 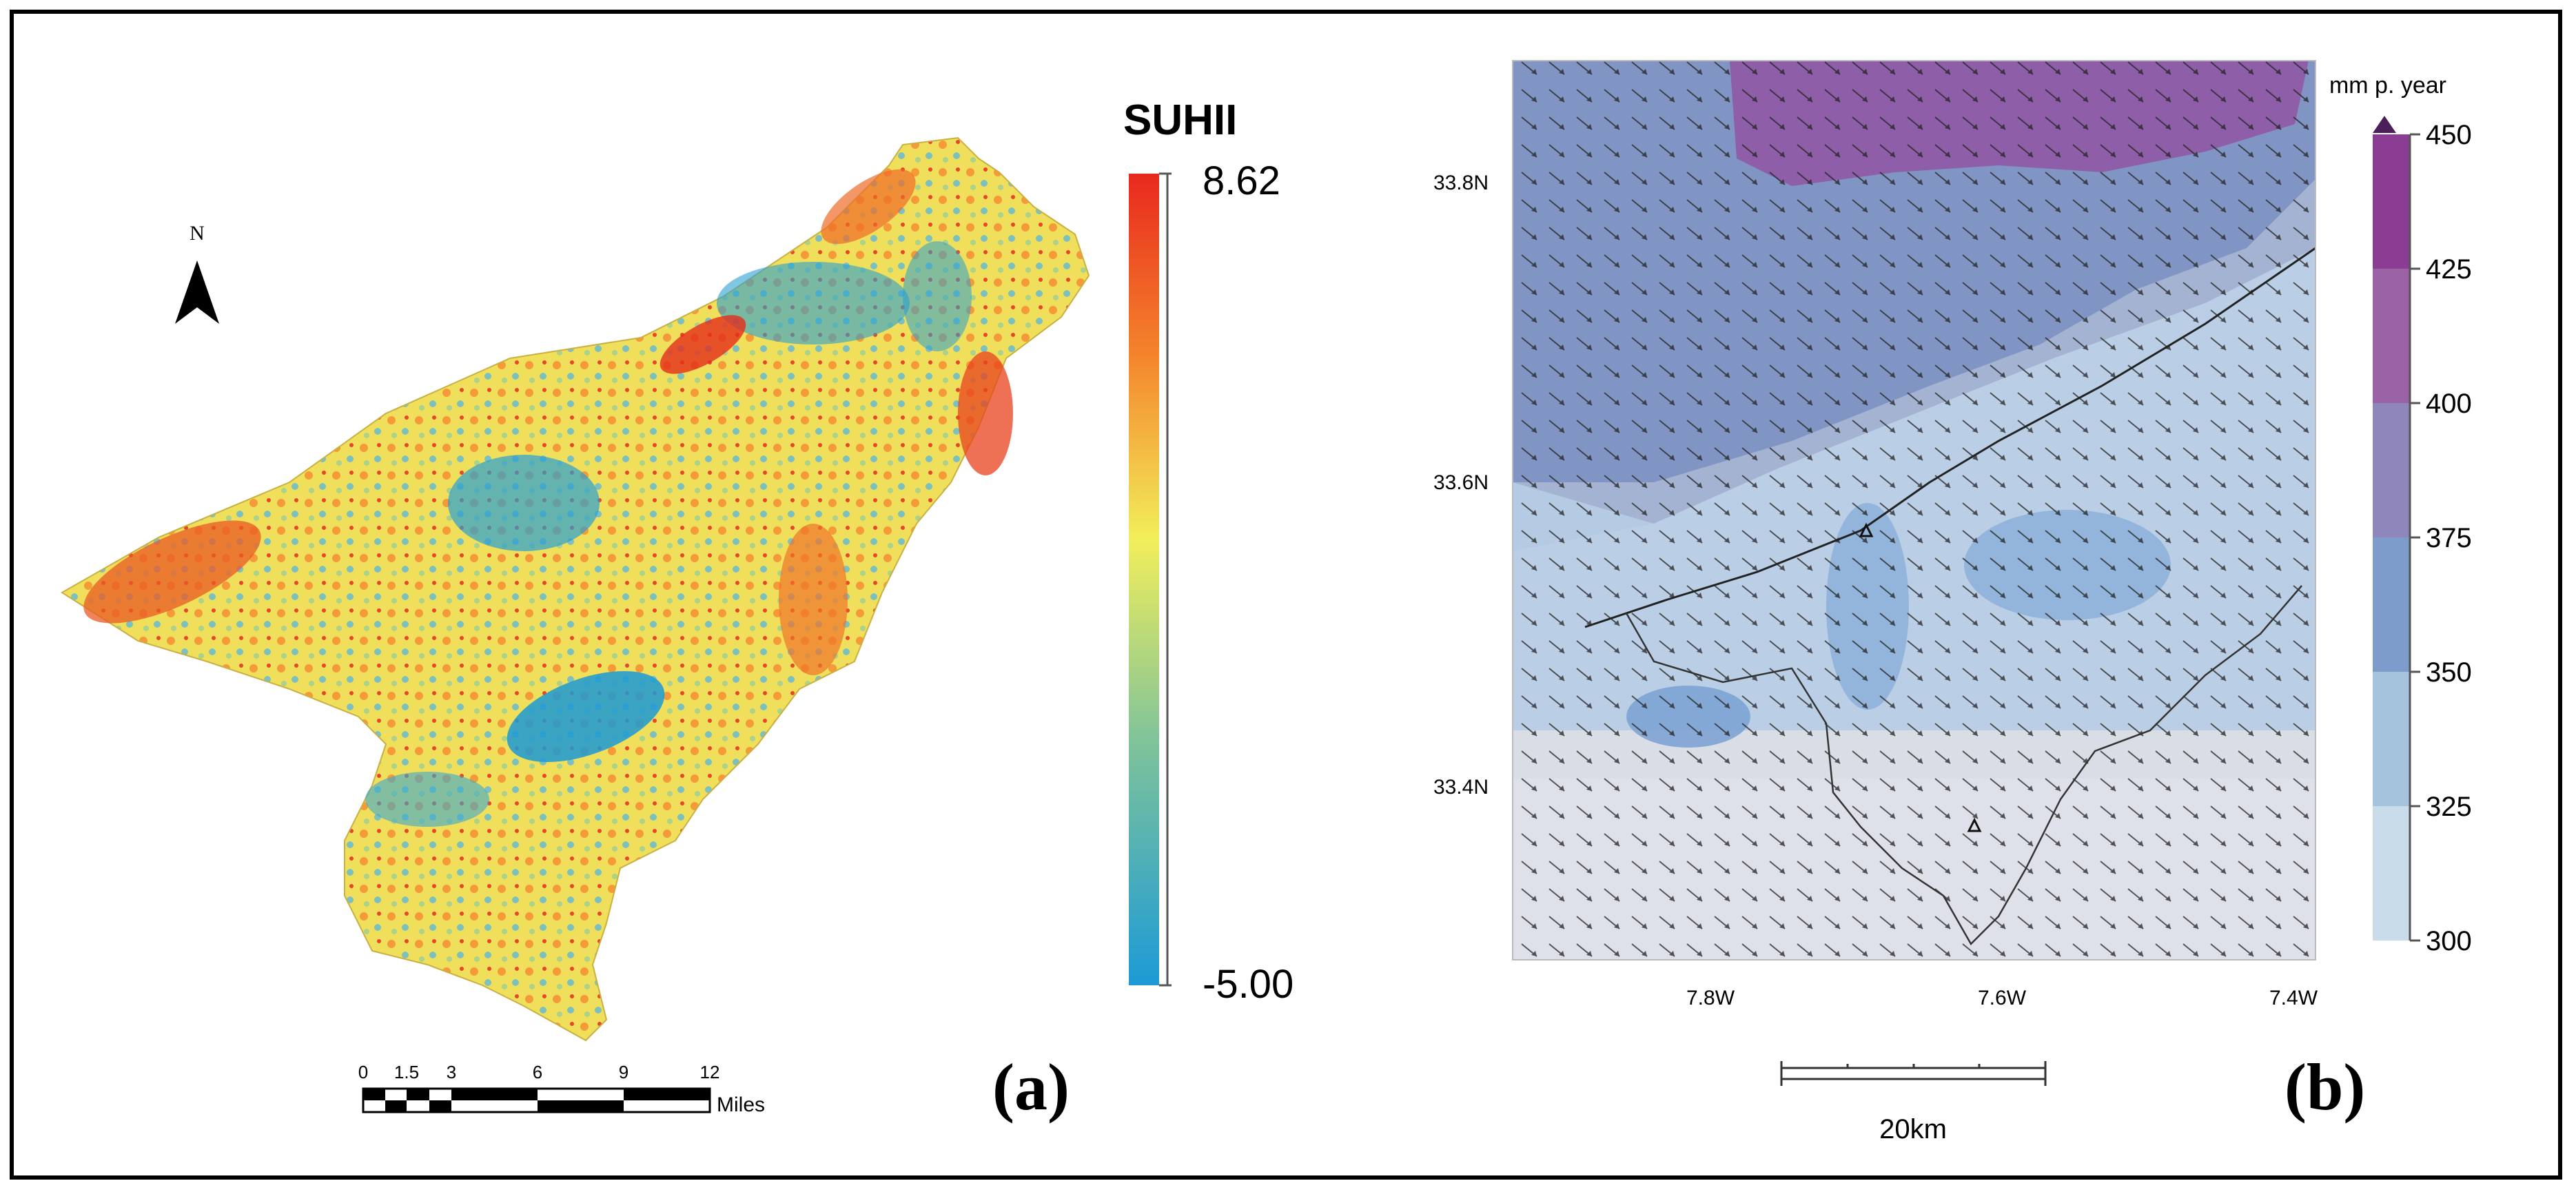 What do you see at coordinates (1913, 1129) in the screenshot?
I see `scale-label: 20km` at bounding box center [1913, 1129].